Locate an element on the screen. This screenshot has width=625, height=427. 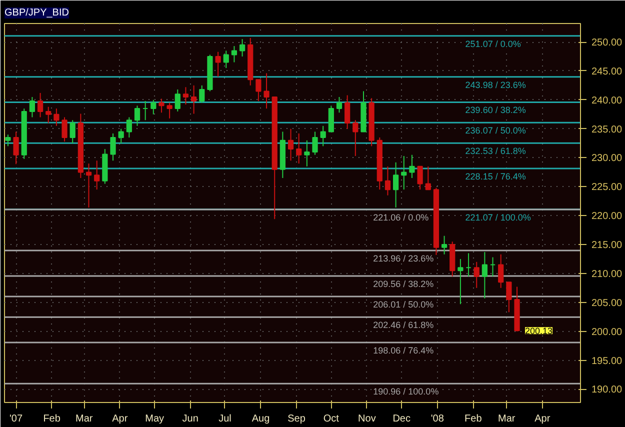
ref-line-label: 243.98 / 23.6% is located at coordinates (495, 85).